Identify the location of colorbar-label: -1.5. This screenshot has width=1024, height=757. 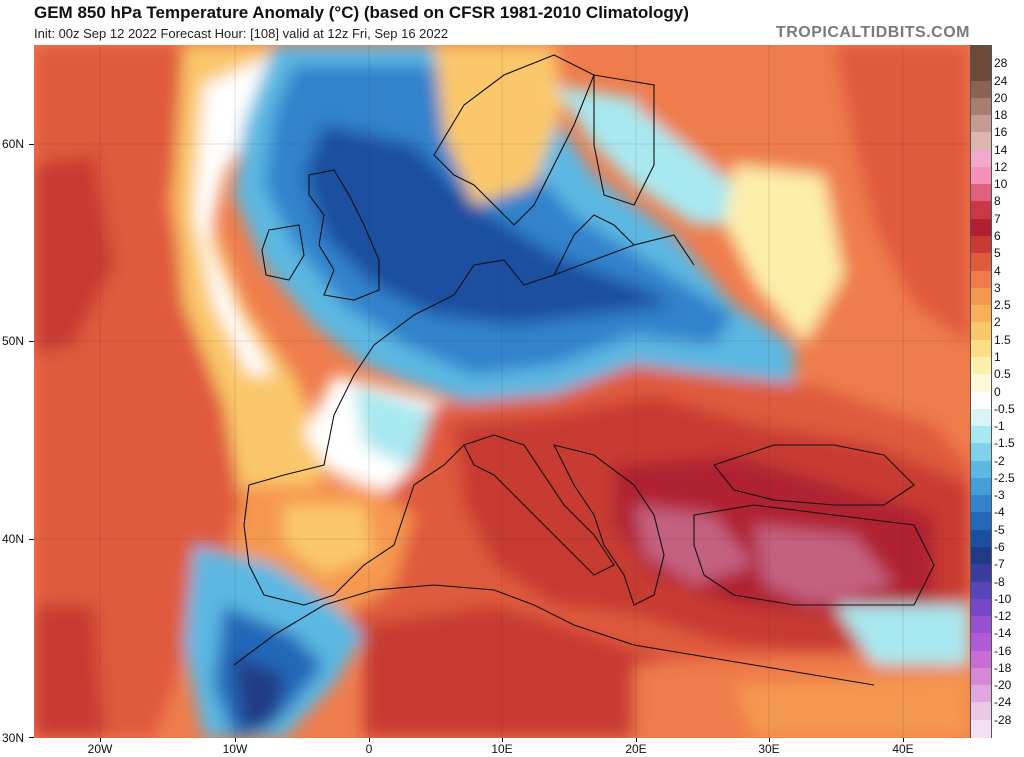
(1004, 443).